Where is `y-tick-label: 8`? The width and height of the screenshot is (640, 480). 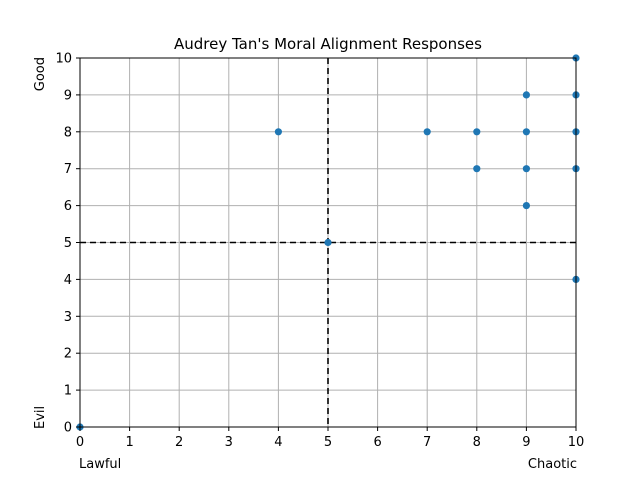
y-tick-label: 8 is located at coordinates (68, 132).